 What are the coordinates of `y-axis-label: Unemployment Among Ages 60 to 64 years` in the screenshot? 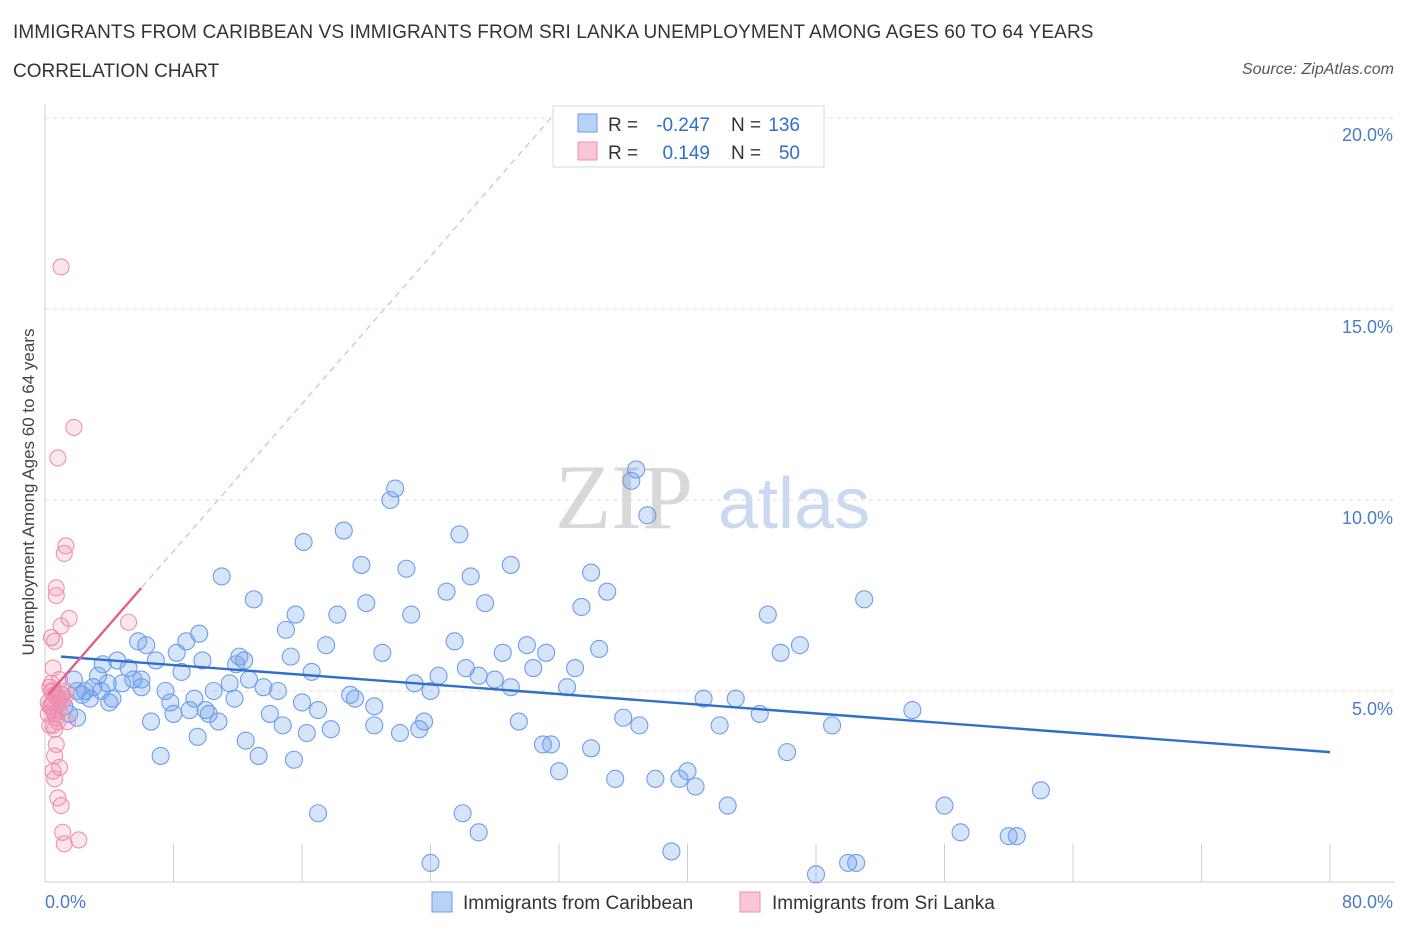 It's located at (28, 492).